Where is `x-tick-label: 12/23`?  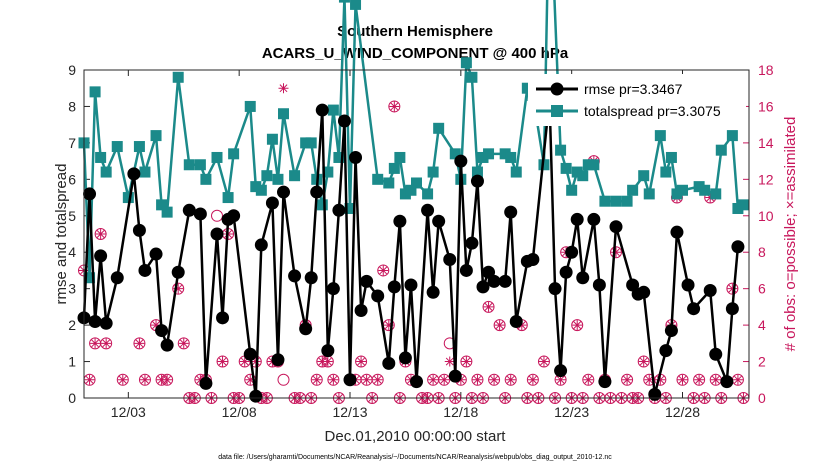 x-tick-label: 12/23 is located at coordinates (571, 412).